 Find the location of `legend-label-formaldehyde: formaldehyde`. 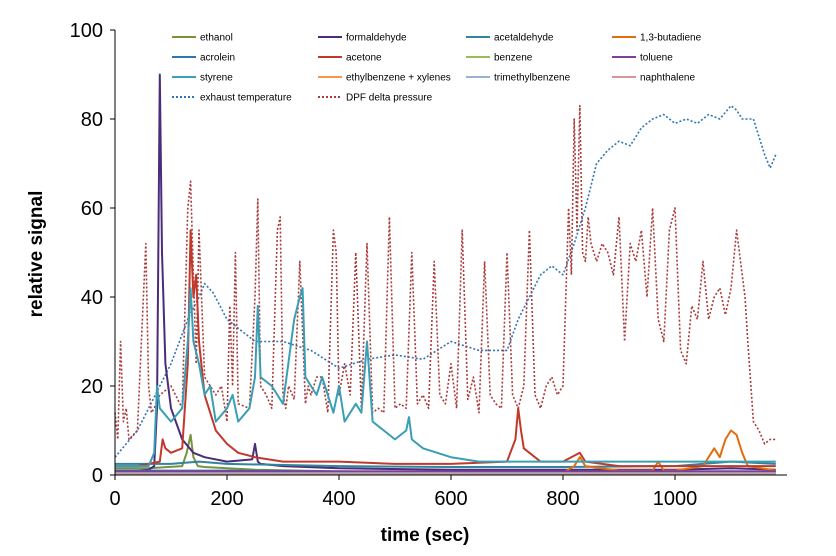

legend-label-formaldehyde: formaldehyde is located at coordinates (376, 38).